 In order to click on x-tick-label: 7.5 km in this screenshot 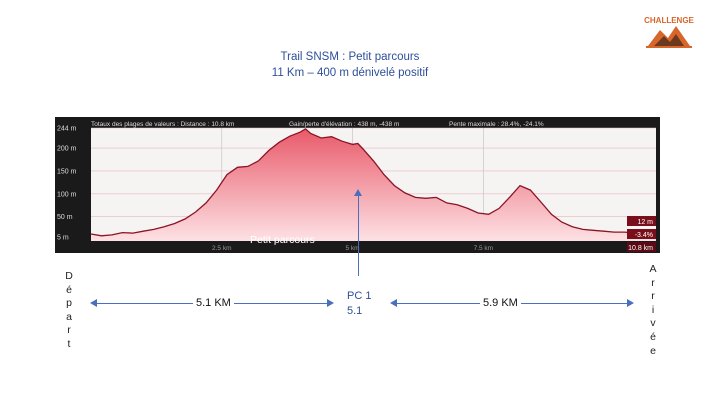, I will do `click(484, 248)`.